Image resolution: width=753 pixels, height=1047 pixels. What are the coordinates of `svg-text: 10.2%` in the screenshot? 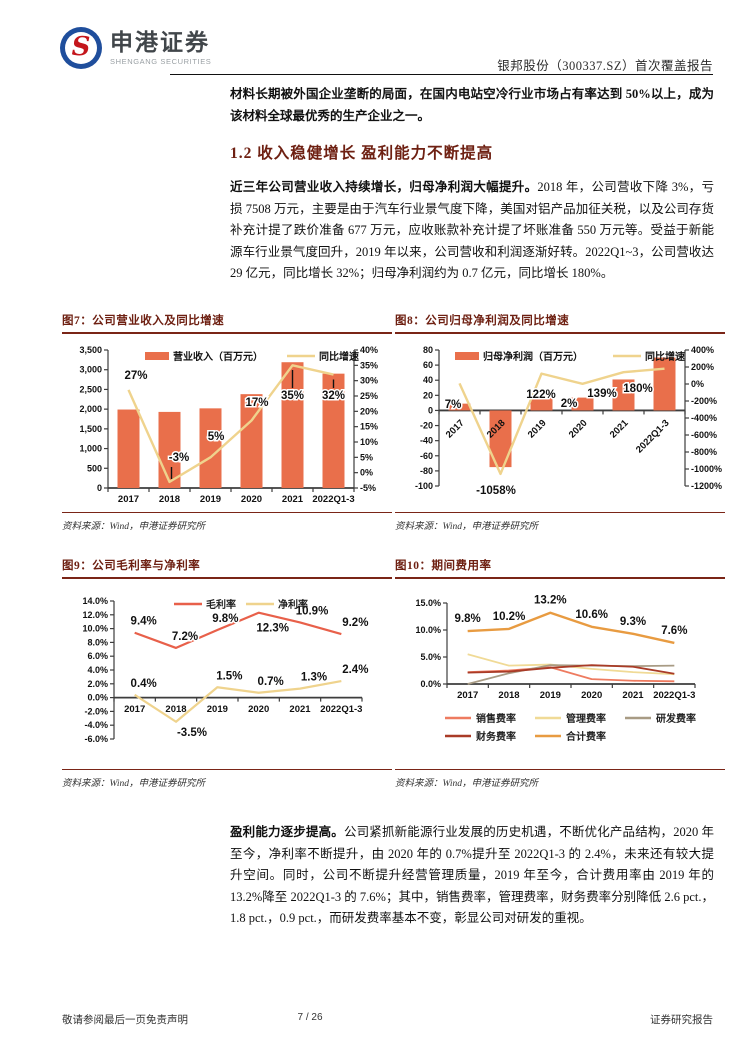 It's located at (509, 617).